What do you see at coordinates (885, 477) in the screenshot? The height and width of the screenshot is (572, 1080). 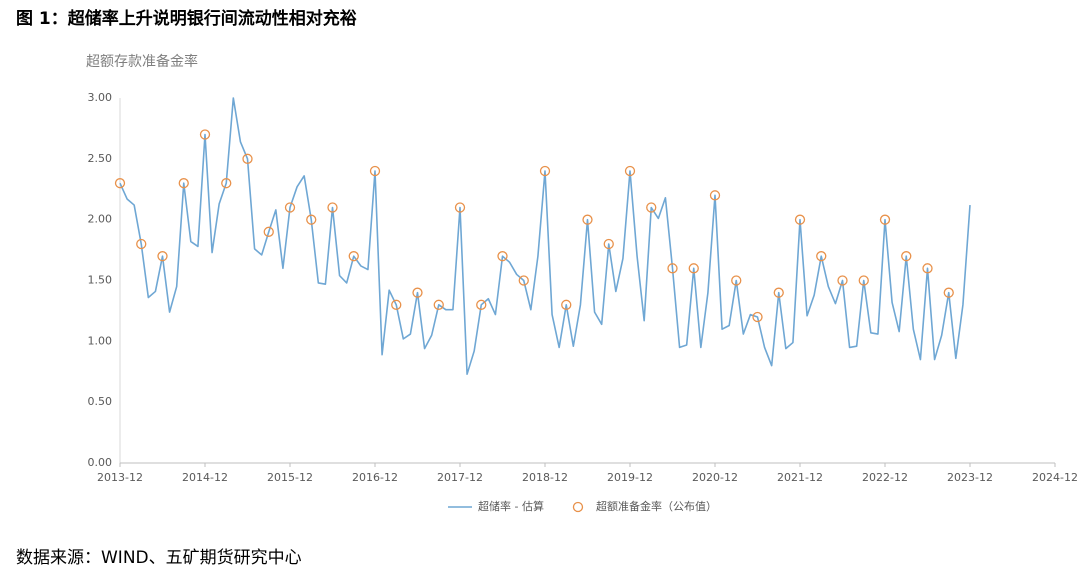 I see `x-tick-label: 2022-12` at bounding box center [885, 477].